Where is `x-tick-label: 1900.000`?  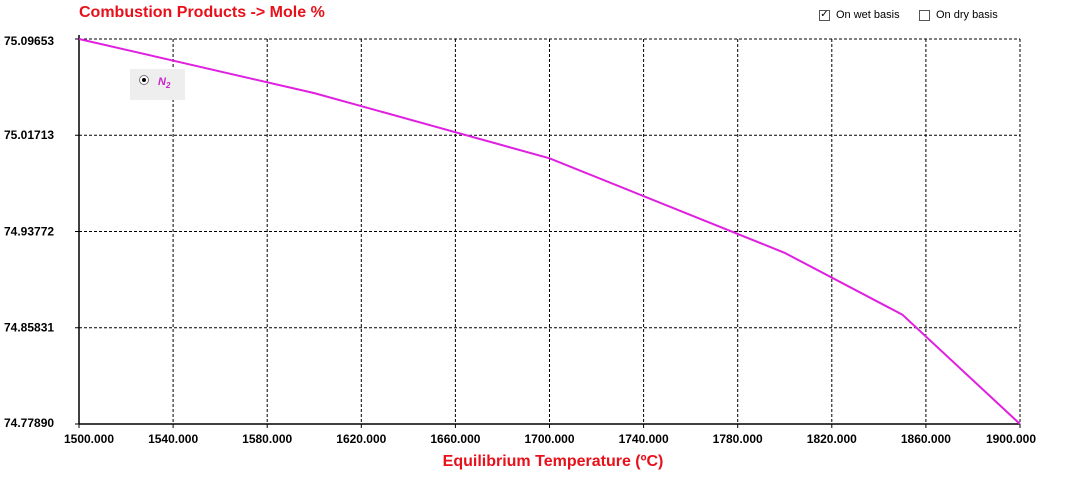
x-tick-label: 1900.000 is located at coordinates (1011, 439).